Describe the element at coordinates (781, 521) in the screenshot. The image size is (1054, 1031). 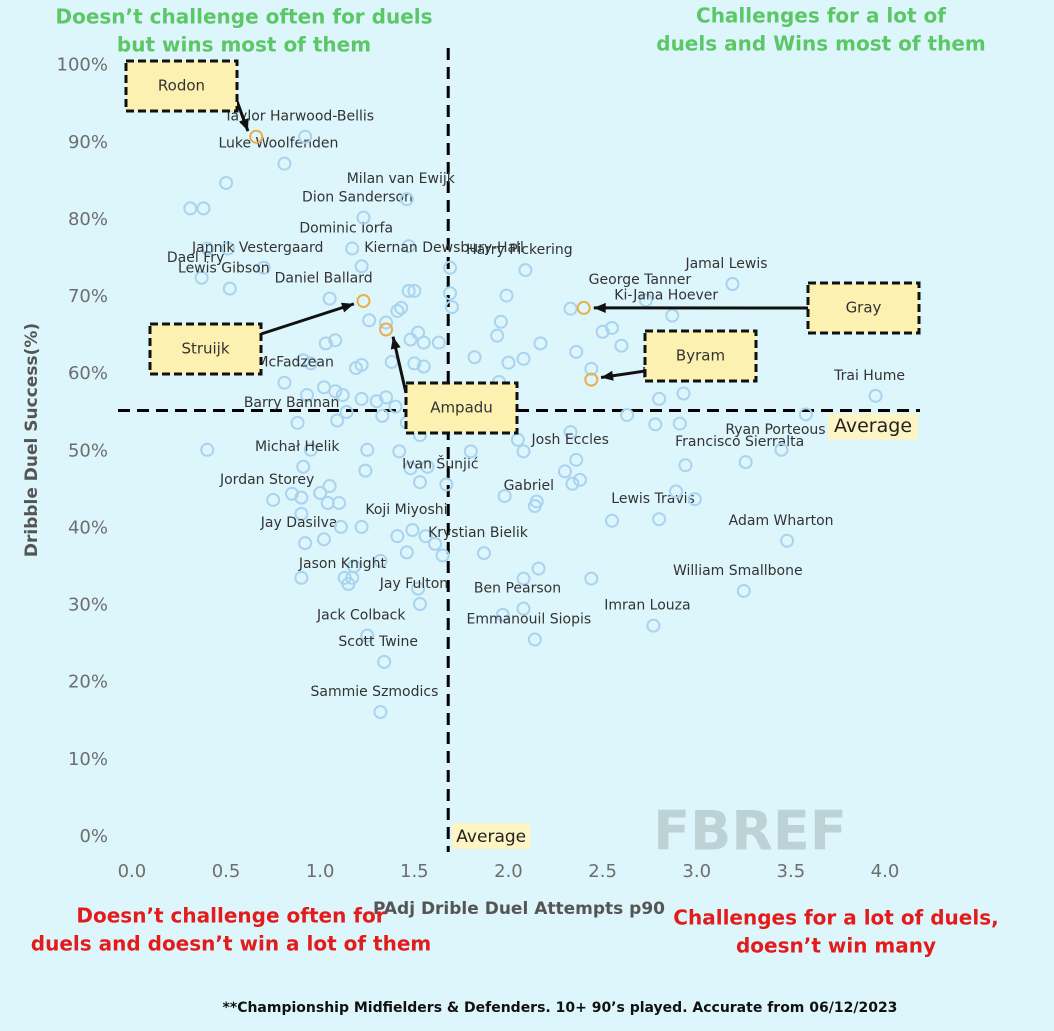
I see `player-label: Adam Wharton` at that location.